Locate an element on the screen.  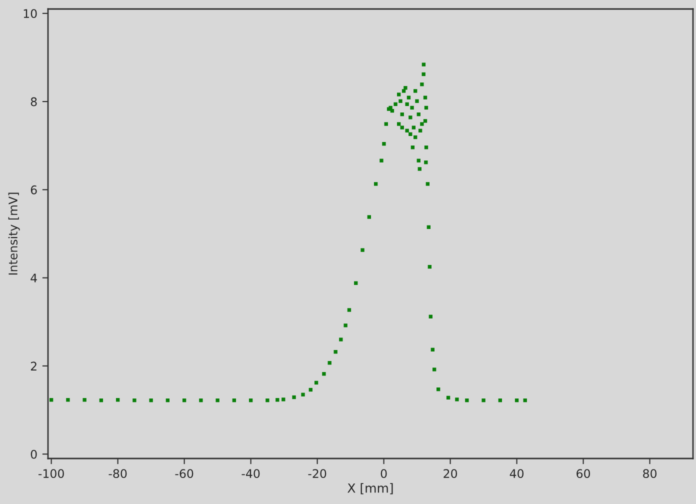
y-tick-label: 10 is located at coordinates (30, 13).